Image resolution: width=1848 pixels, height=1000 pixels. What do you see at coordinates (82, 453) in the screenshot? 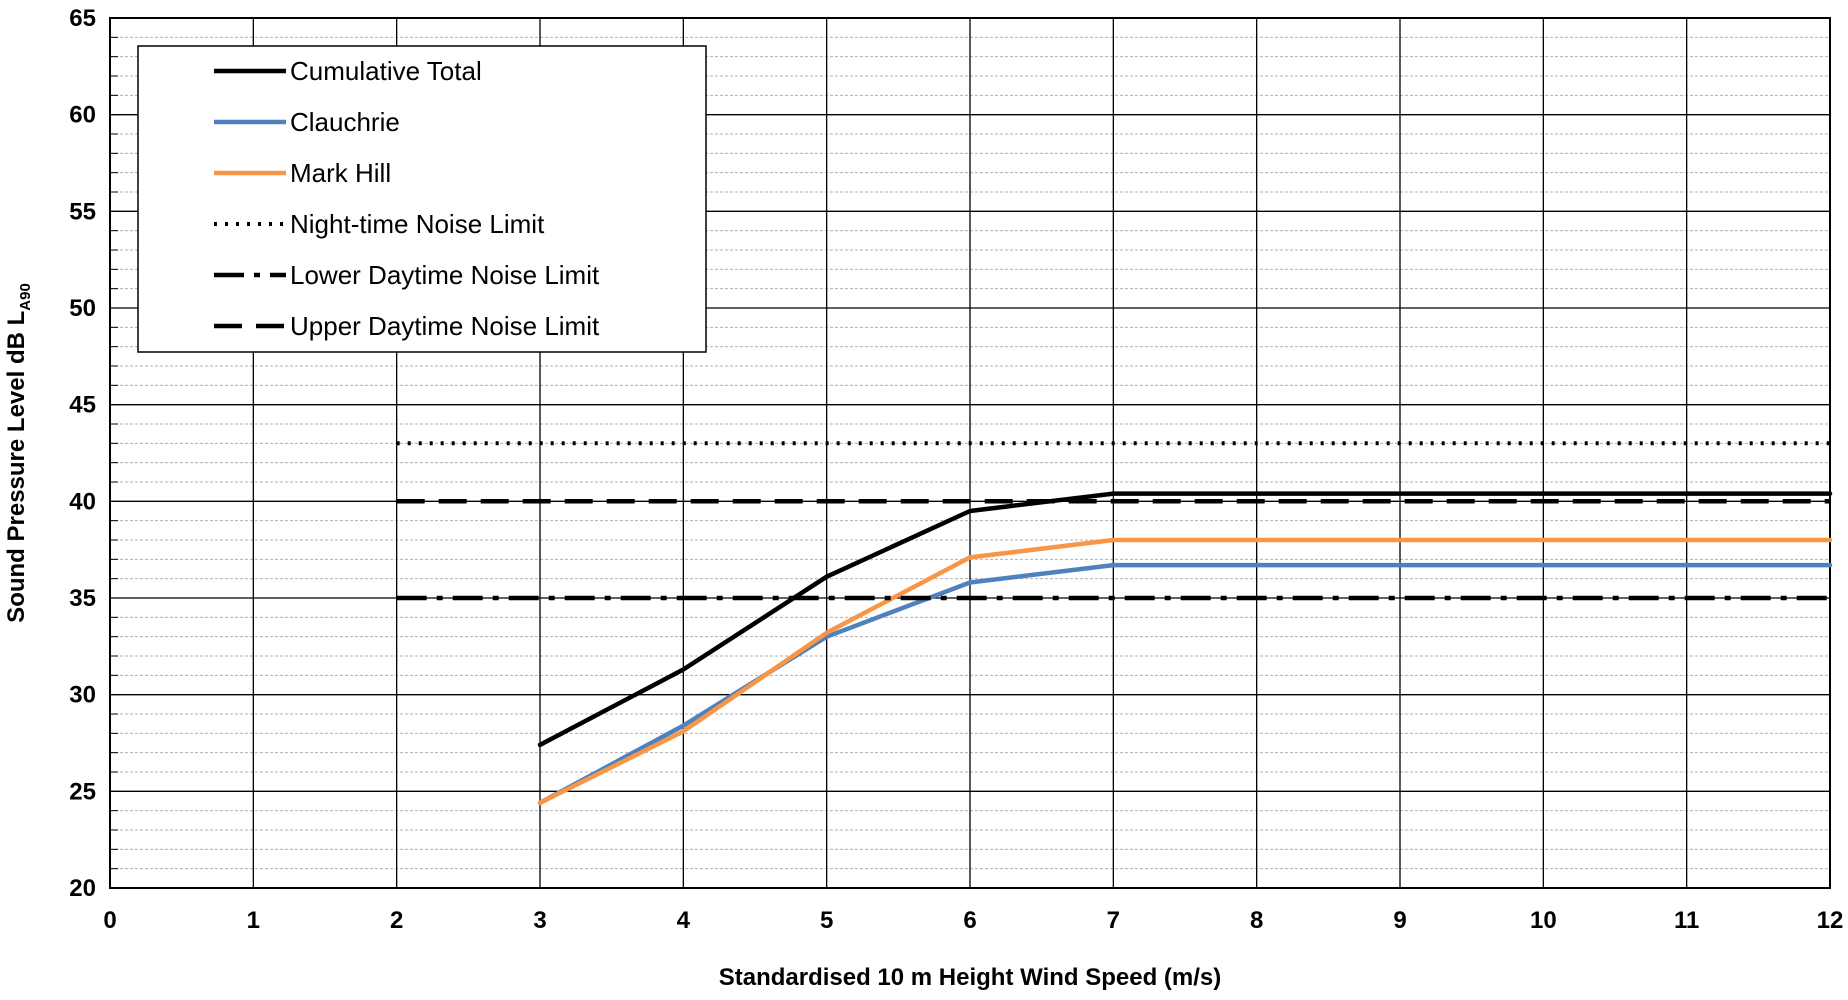
I see `y-axis-tick-labels: 20 25 30 35 40 45 50 55 60 65` at bounding box center [82, 453].